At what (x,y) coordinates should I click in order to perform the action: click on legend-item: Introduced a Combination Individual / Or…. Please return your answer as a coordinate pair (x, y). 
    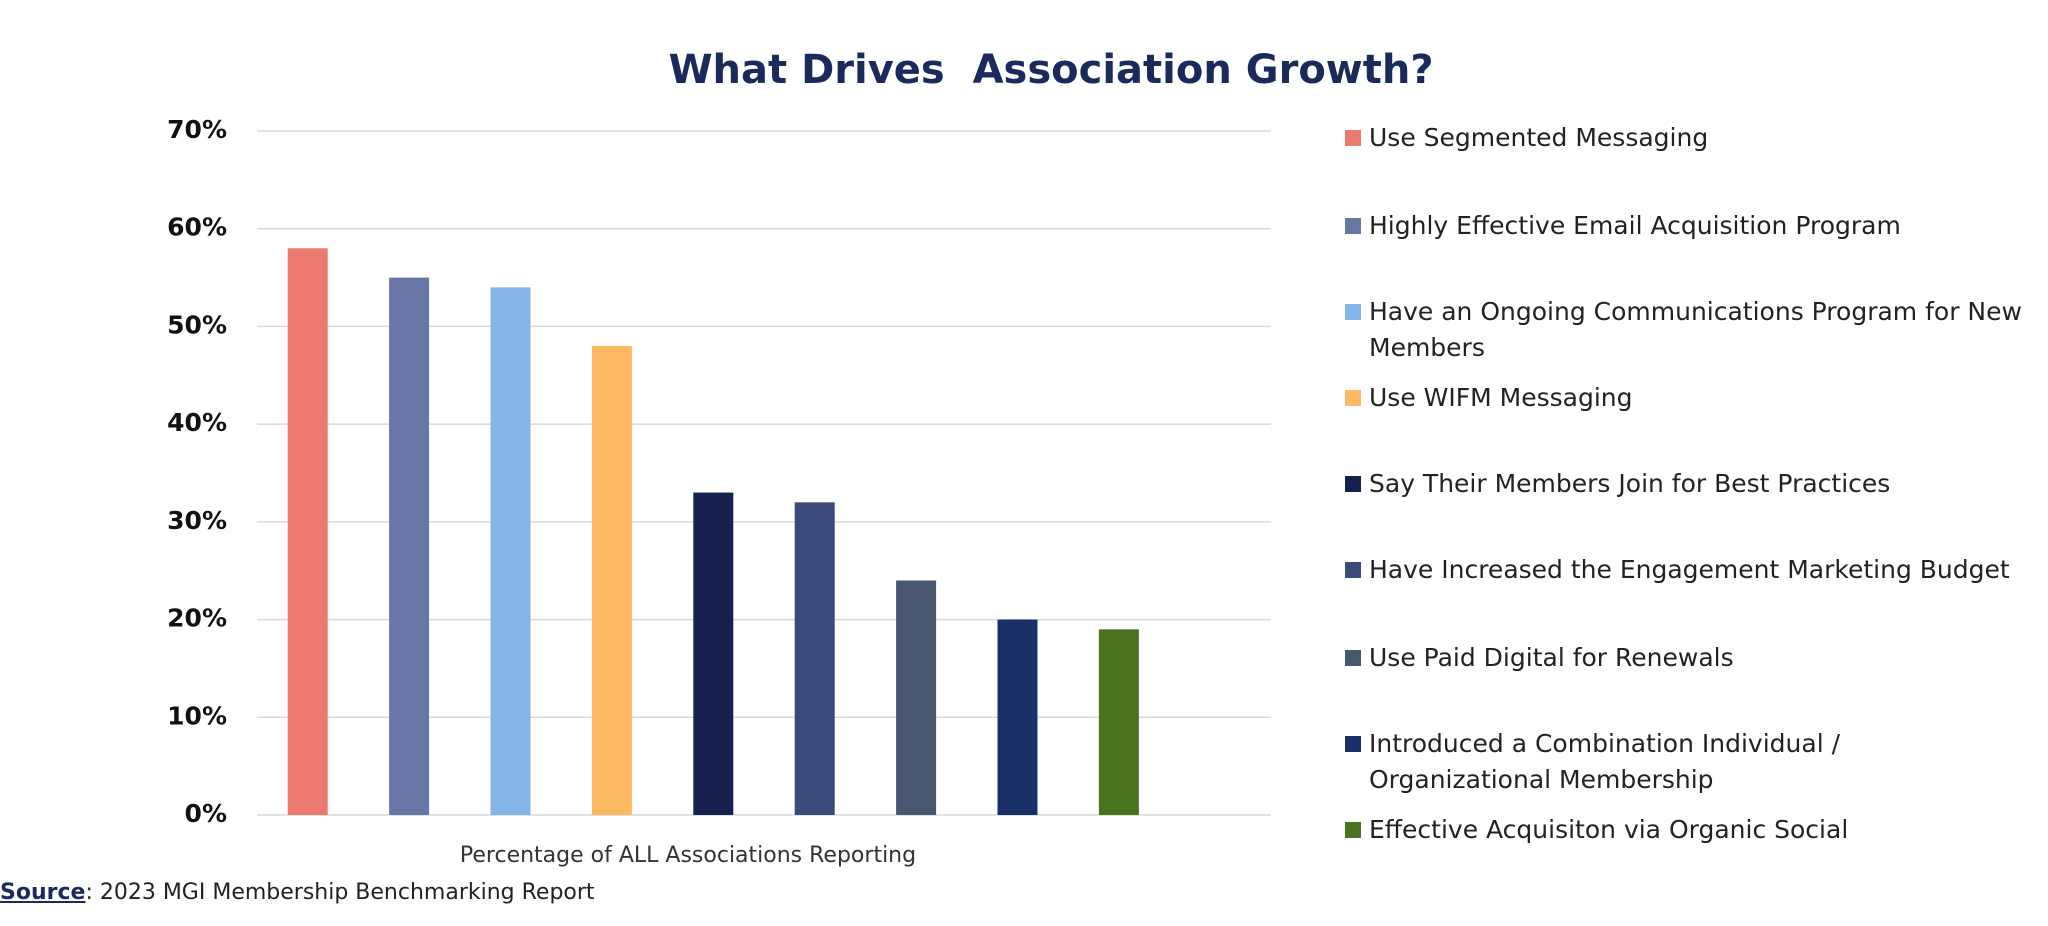
    Looking at the image, I should click on (1685, 762).